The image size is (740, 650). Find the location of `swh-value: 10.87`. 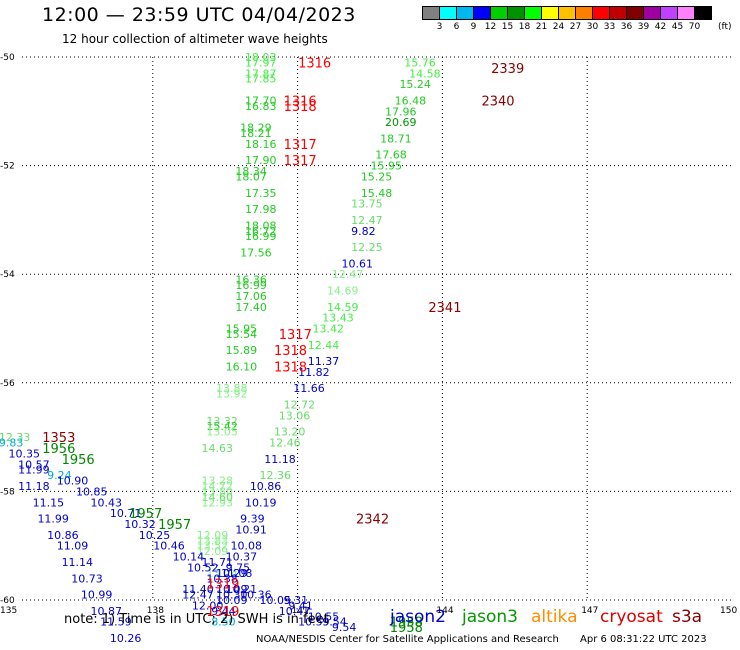

swh-value: 10.87 is located at coordinates (107, 611).